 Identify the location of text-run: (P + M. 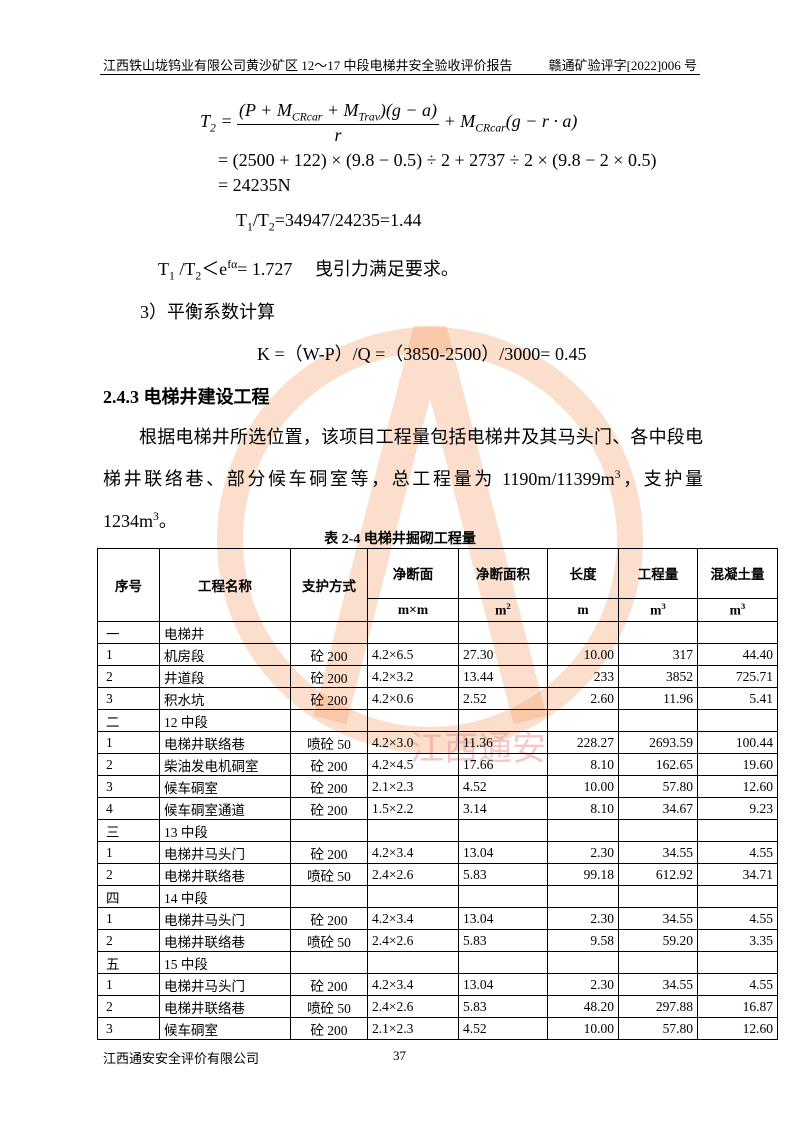
(265, 110).